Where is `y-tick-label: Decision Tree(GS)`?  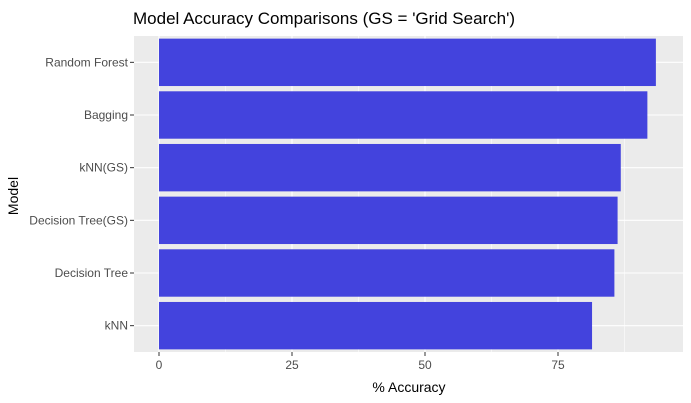 y-tick-label: Decision Tree(GS) is located at coordinates (78, 220).